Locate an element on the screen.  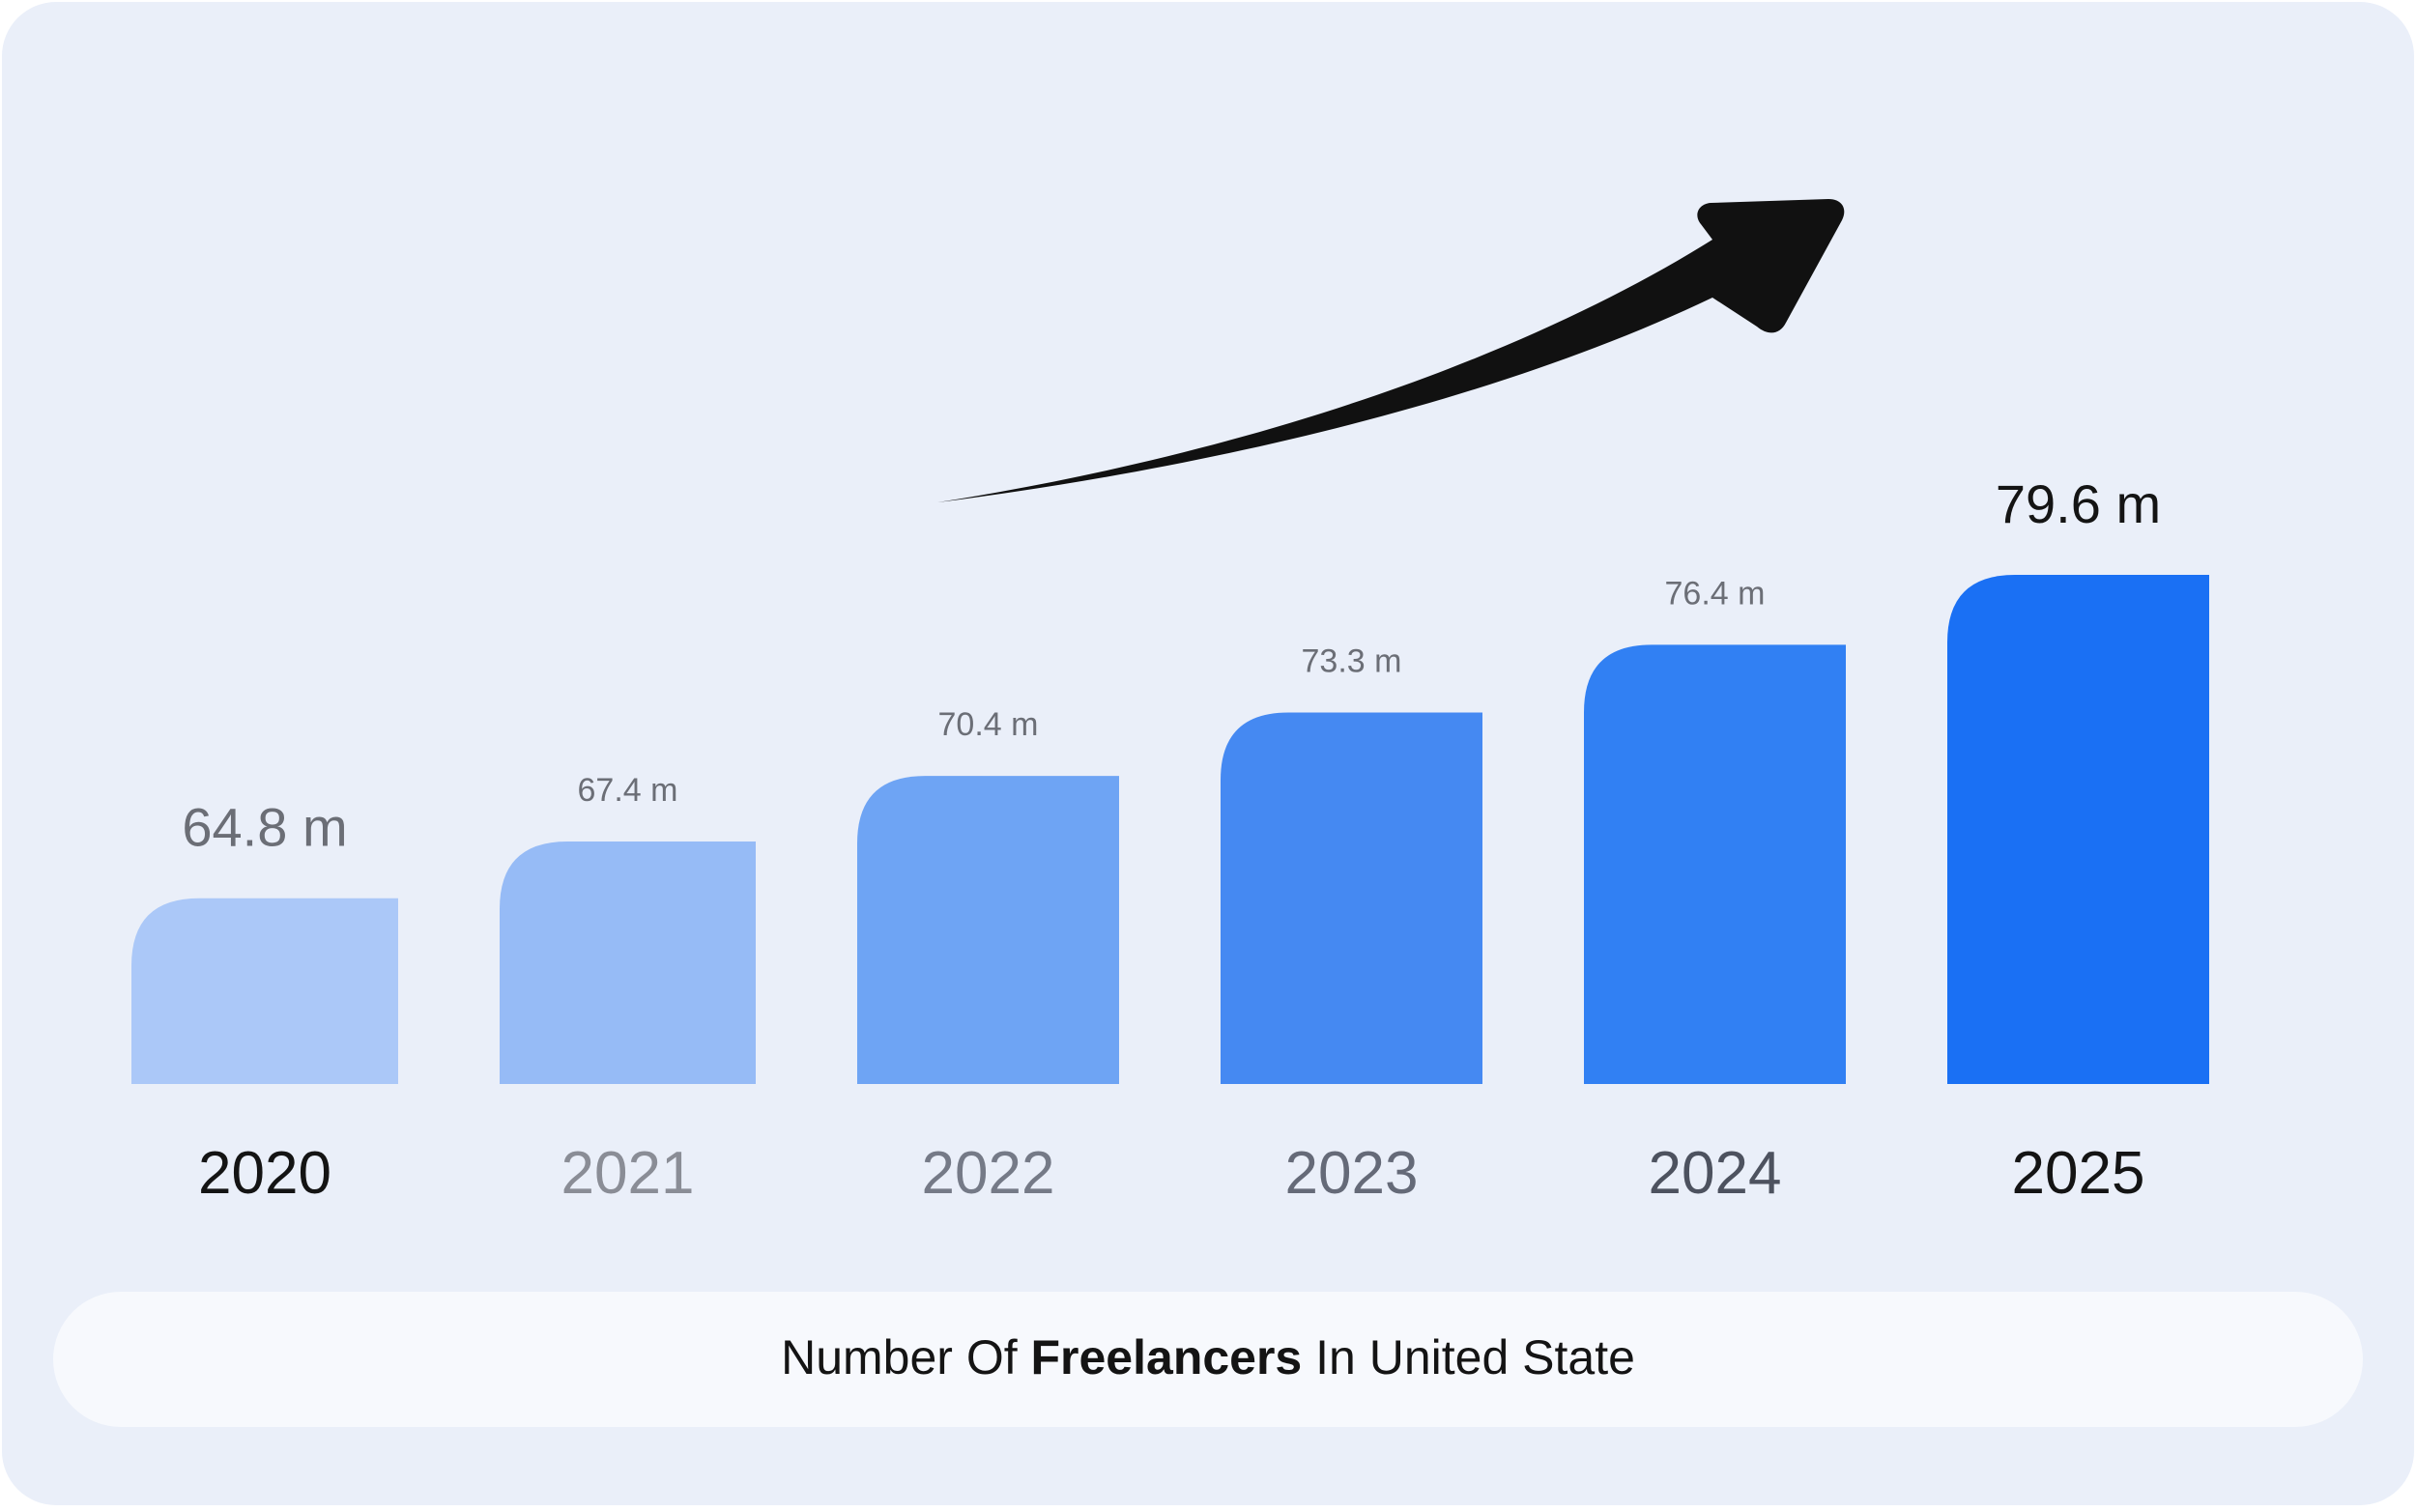
chart-caption: Number Of Freelancers In United State is located at coordinates (1208, 1357).